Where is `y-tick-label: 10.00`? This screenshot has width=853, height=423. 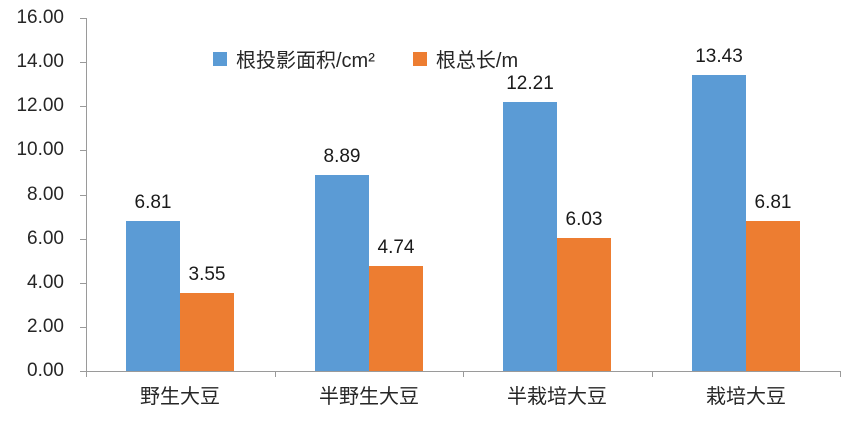
y-tick-label: 10.00 is located at coordinates (40, 149).